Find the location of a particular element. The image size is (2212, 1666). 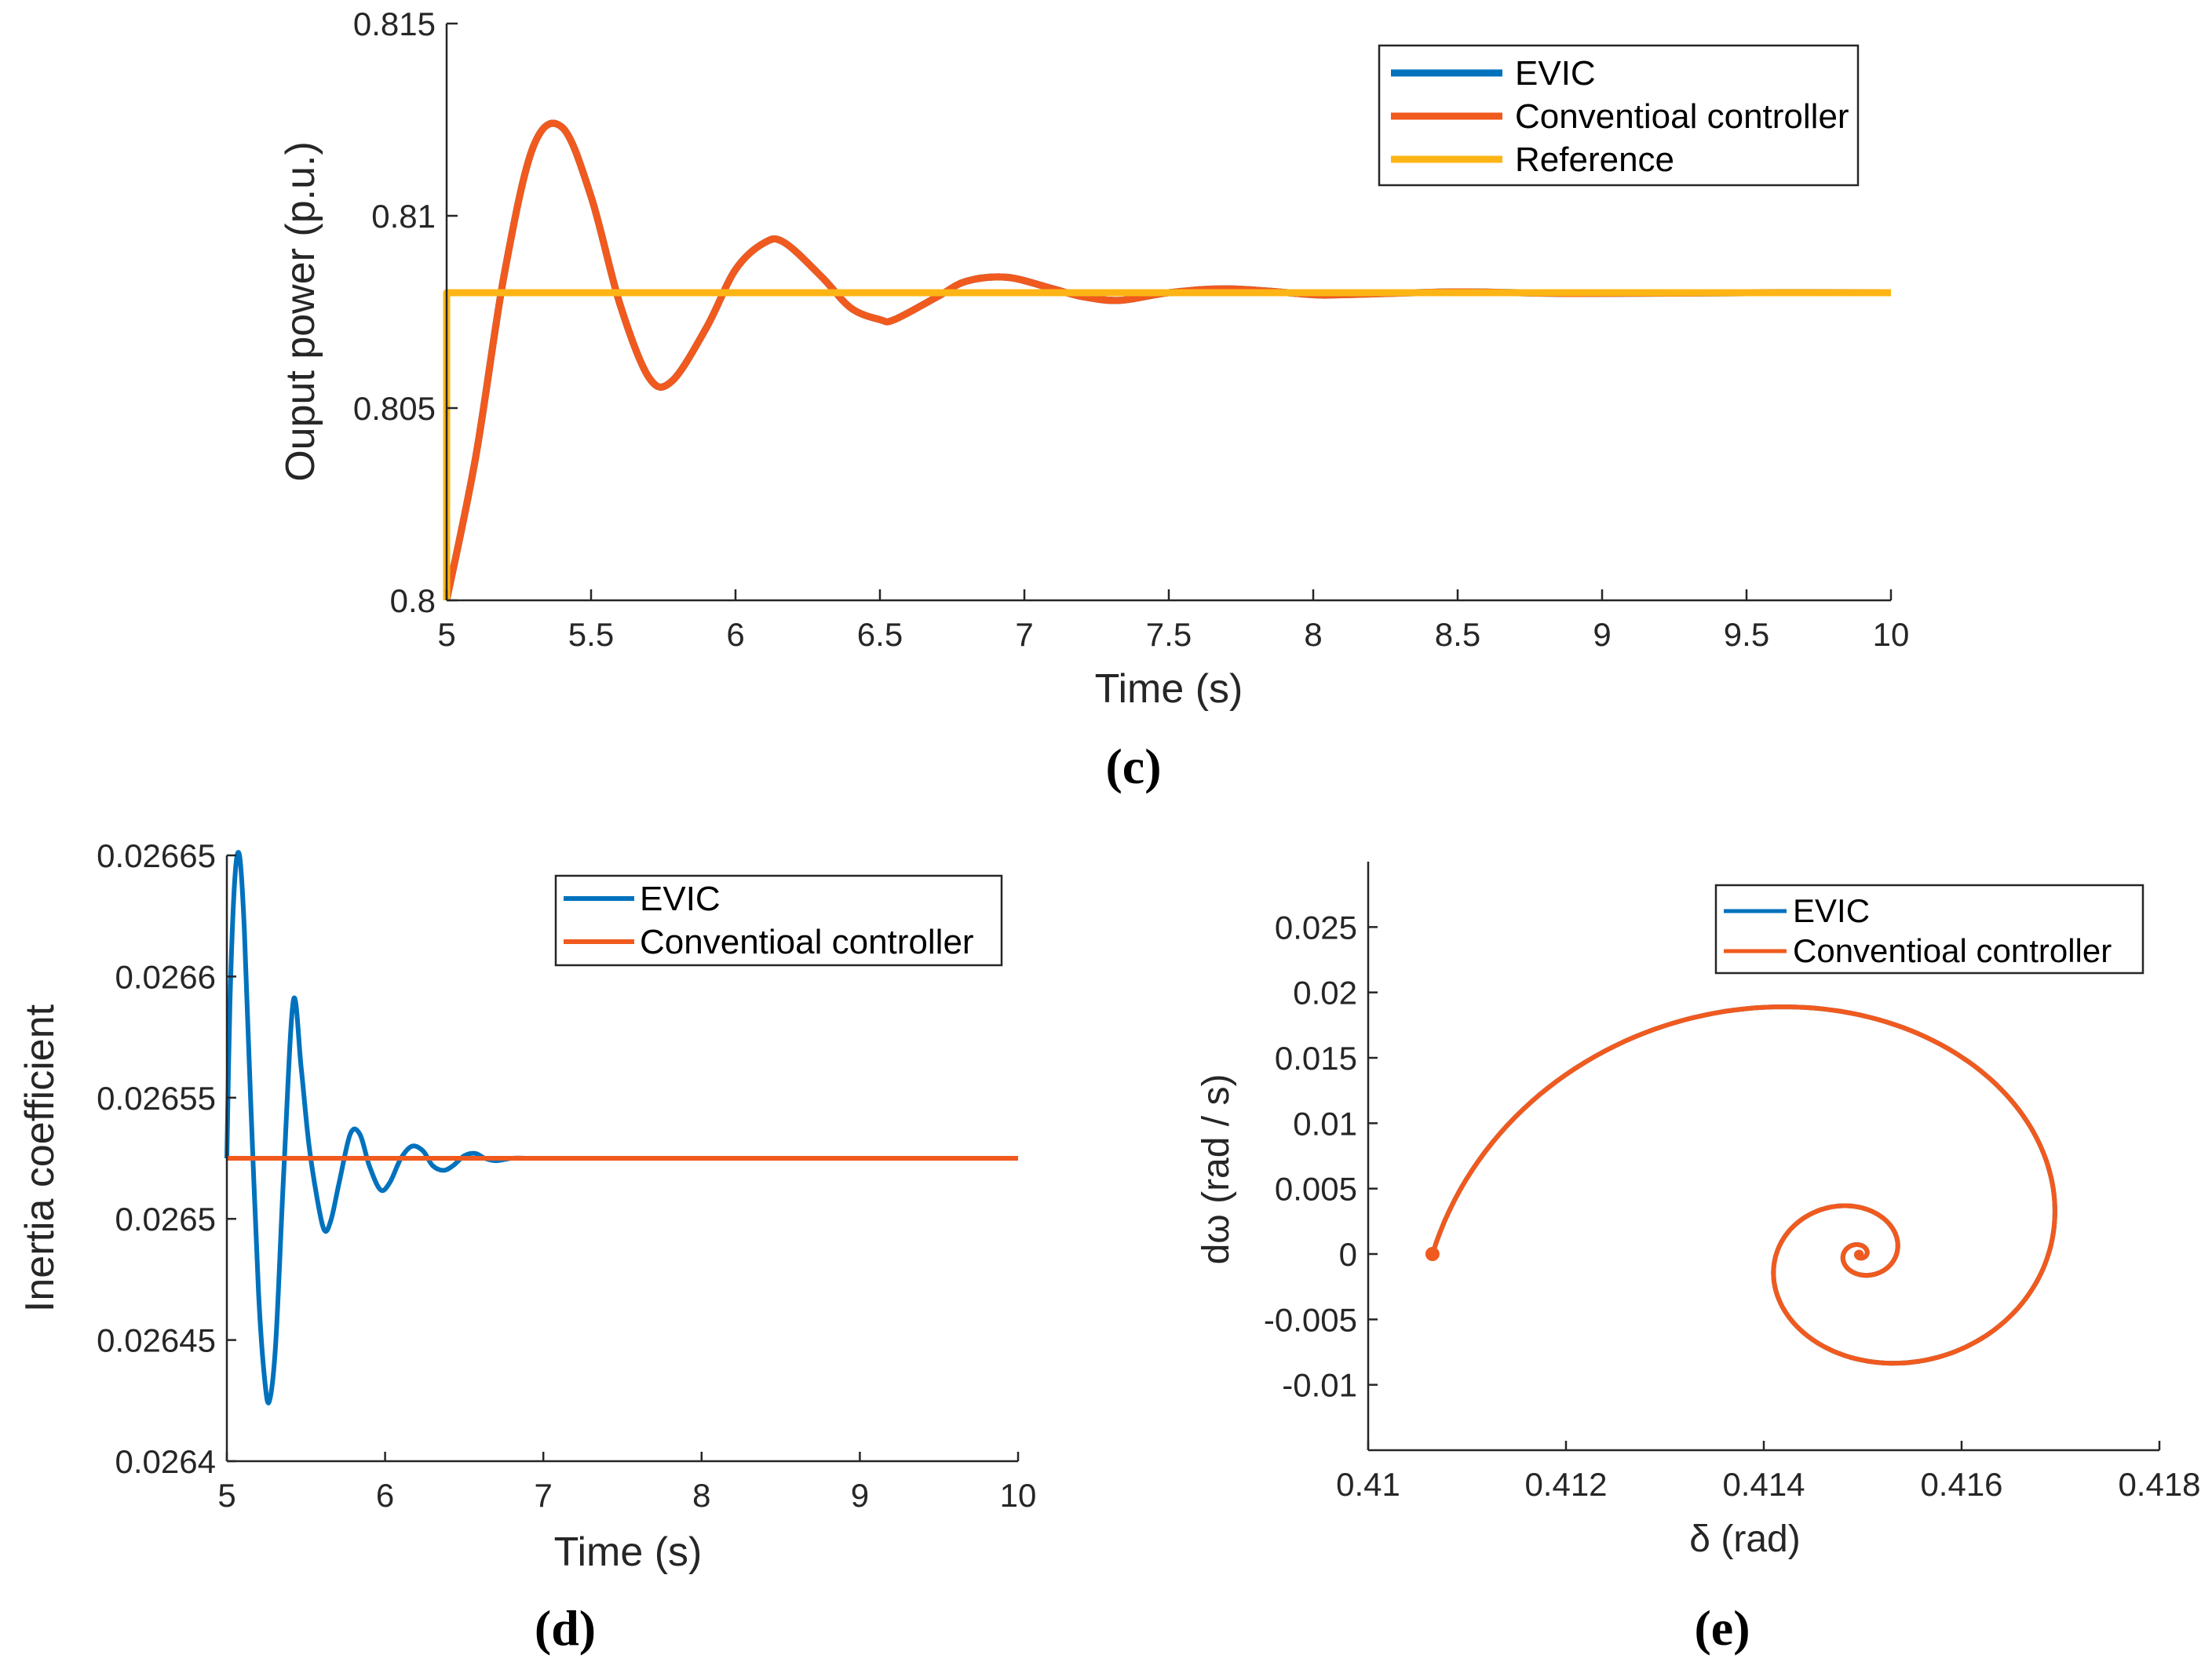

chart-e-y-tick-label: 0 is located at coordinates (1348, 1254).